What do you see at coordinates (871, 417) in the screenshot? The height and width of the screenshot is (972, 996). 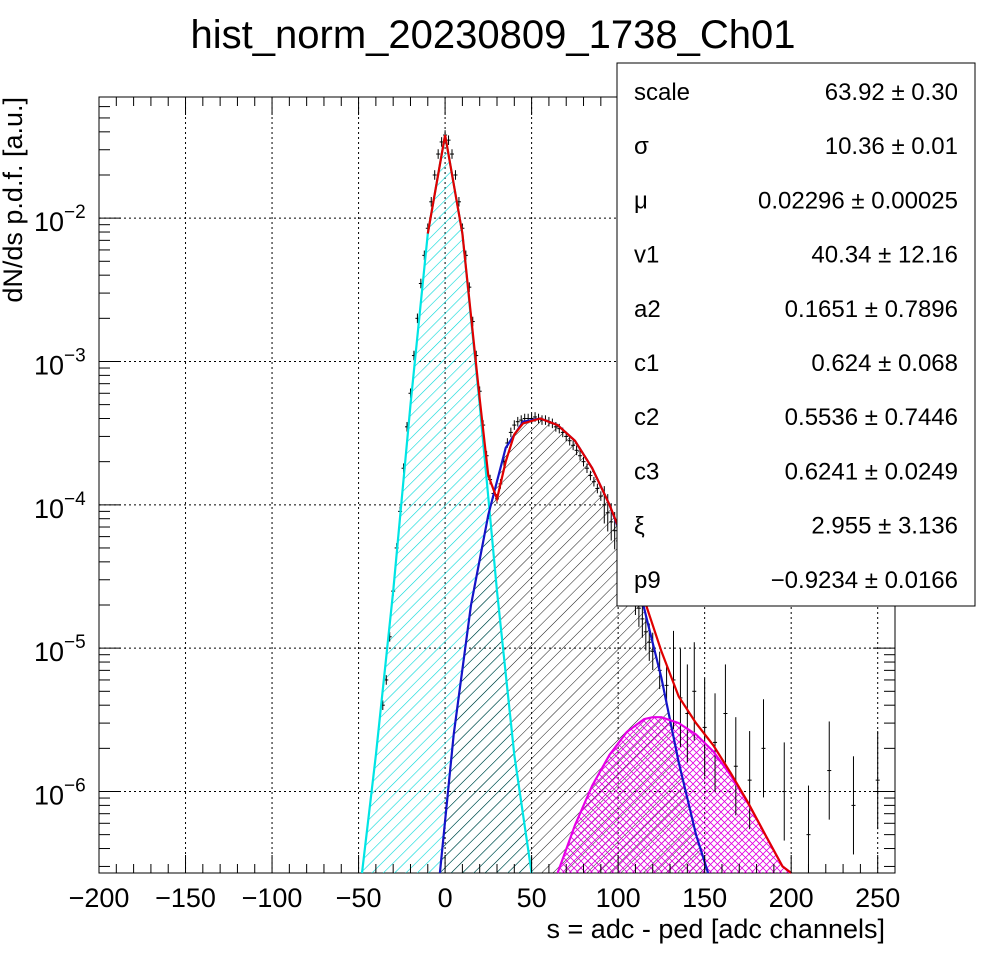 I see `stats-param-value: 0.5536 ± 0.7446` at bounding box center [871, 417].